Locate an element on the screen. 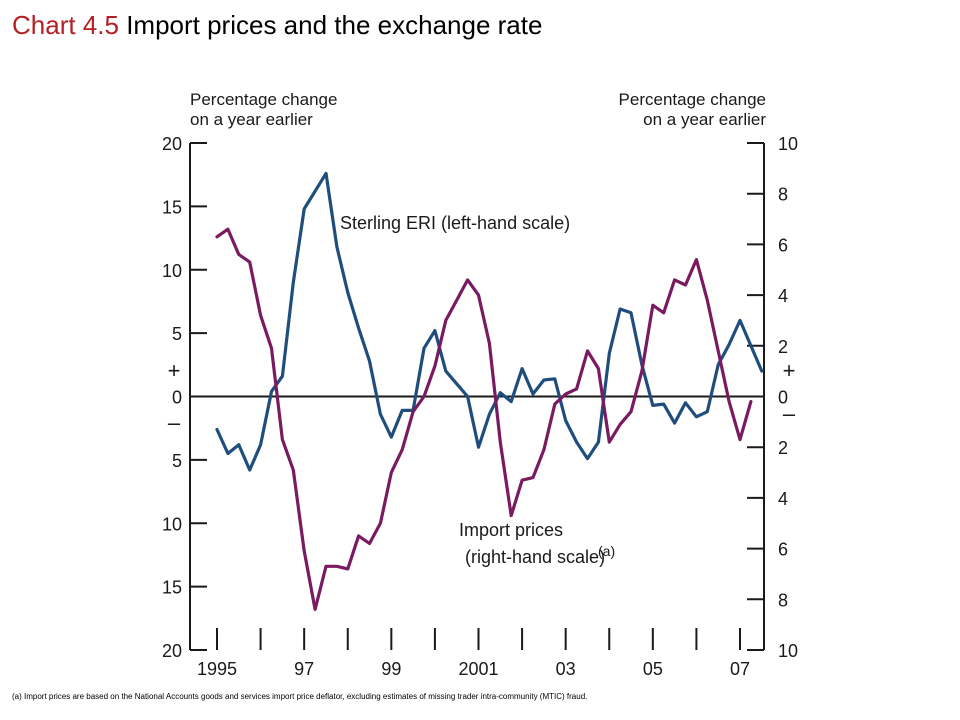  left-axis-label-line2: on a year earlier is located at coordinates (251, 119).